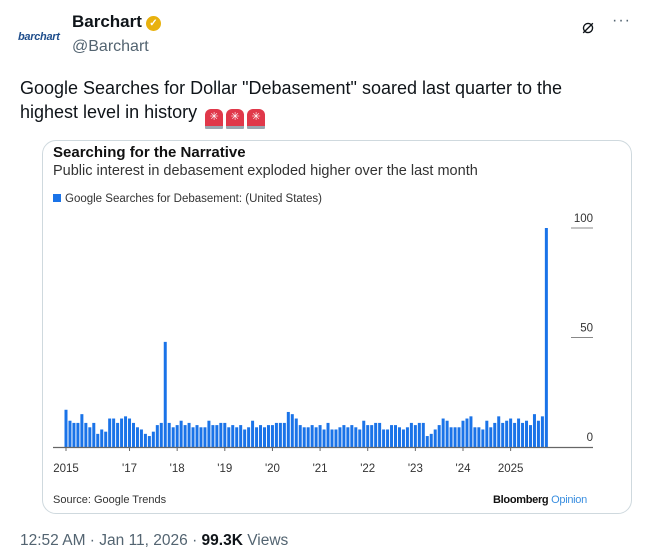 Image resolution: width=650 pixels, height=560 pixels. I want to click on bloomberg-opinion-logo: Bloomberg Opinion, so click(540, 500).